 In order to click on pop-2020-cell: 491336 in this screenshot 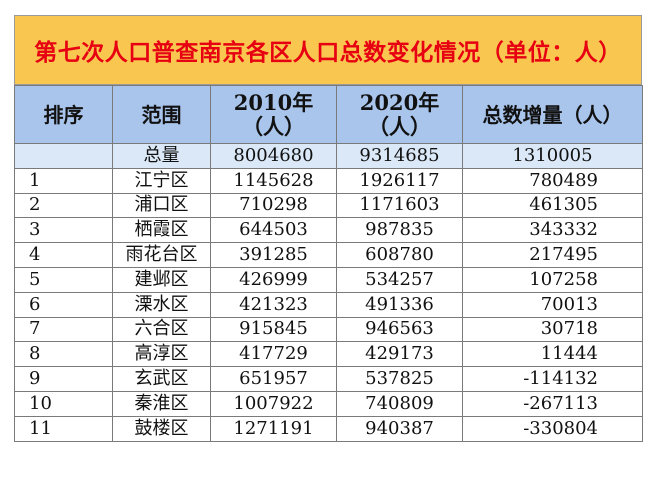, I will do `click(399, 304)`.